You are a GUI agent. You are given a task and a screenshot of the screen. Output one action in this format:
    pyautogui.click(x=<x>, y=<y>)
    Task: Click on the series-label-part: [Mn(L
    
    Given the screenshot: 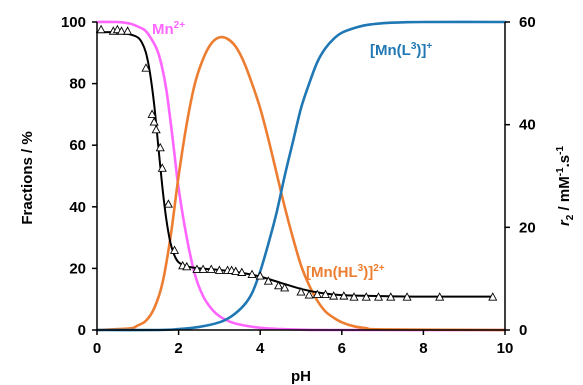 What is the action you would take?
    pyautogui.click(x=390, y=50)
    